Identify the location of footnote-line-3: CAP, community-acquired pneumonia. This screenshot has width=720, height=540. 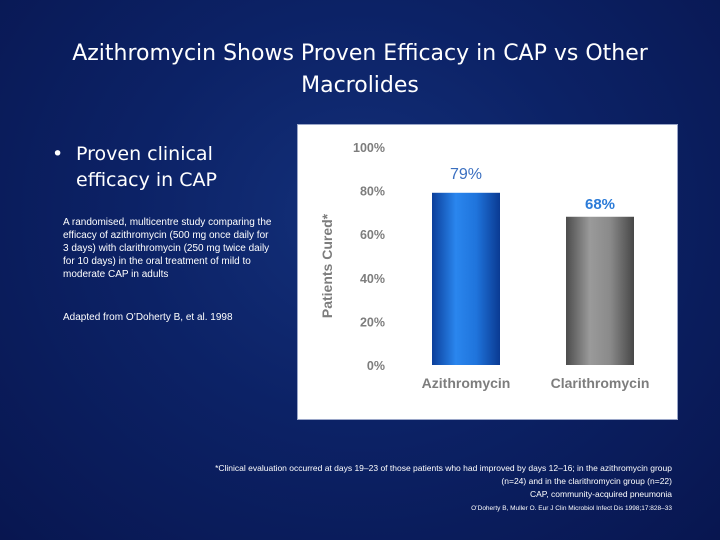
(600, 494).